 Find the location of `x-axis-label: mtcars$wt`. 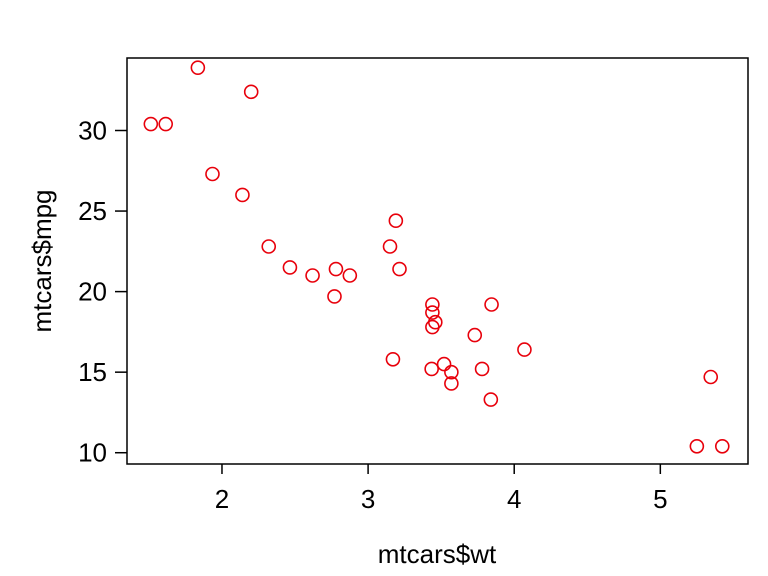

x-axis-label: mtcars$wt is located at coordinates (437, 554).